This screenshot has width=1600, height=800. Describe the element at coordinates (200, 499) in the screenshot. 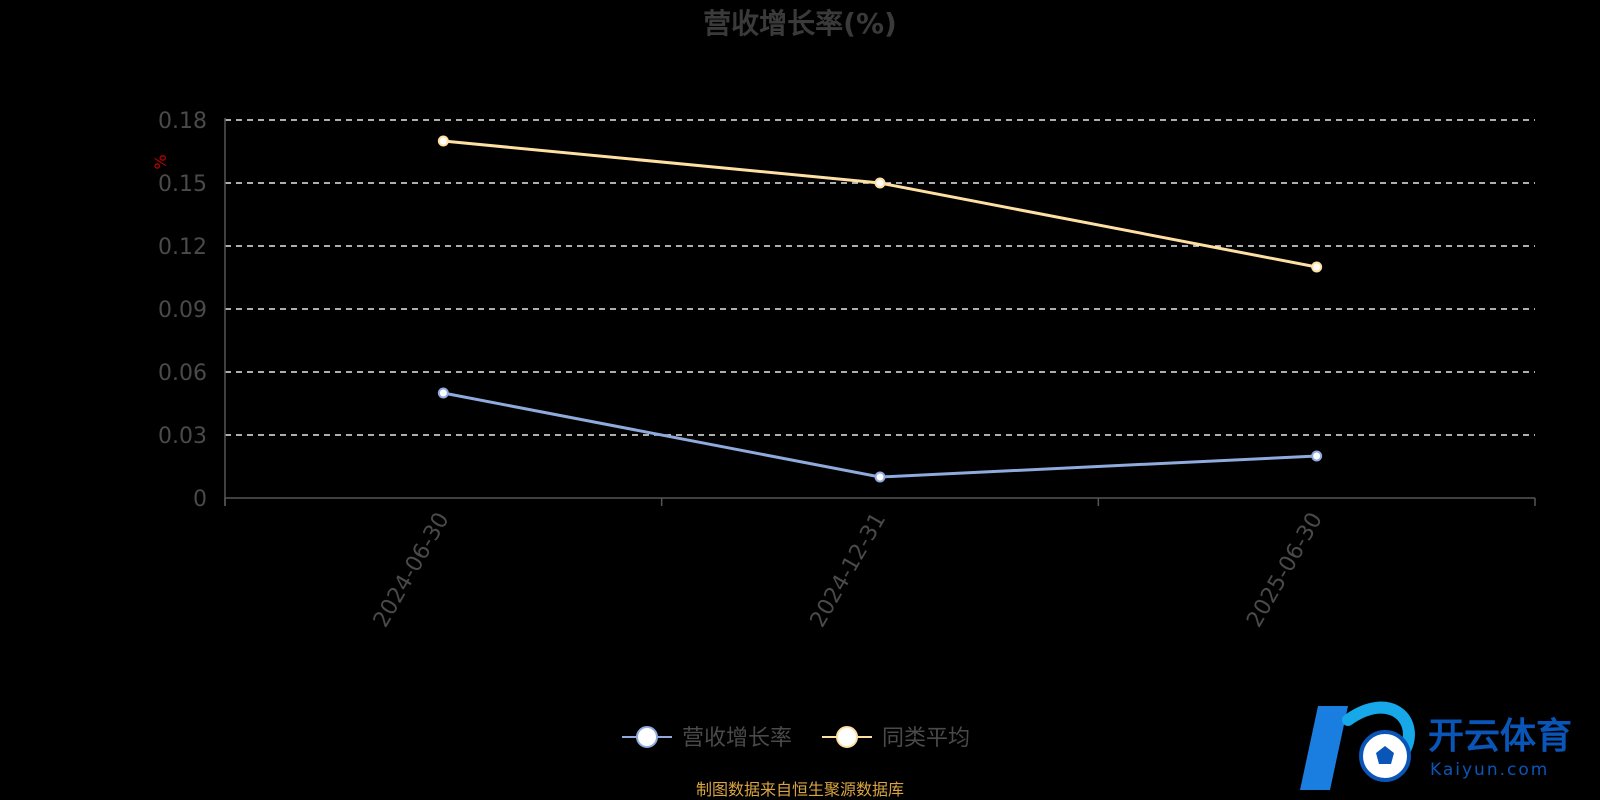

I see `y-tick-label: 0` at that location.